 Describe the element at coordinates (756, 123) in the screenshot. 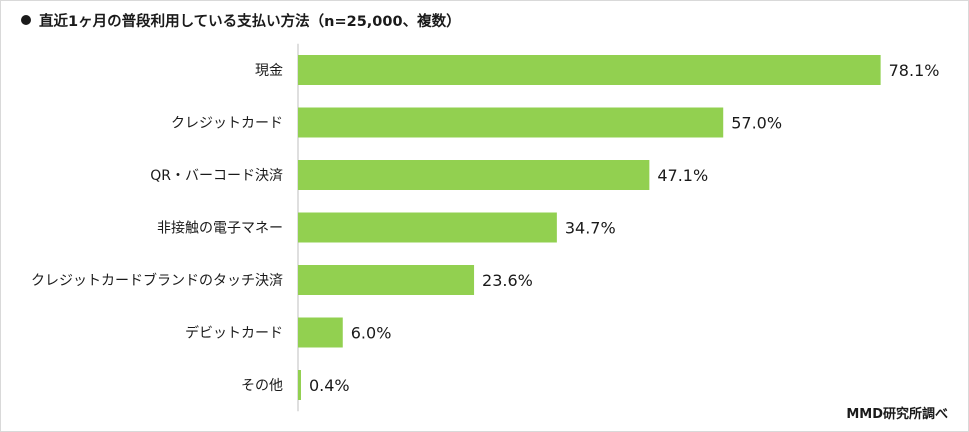

I see `value-label: 57.0%` at that location.